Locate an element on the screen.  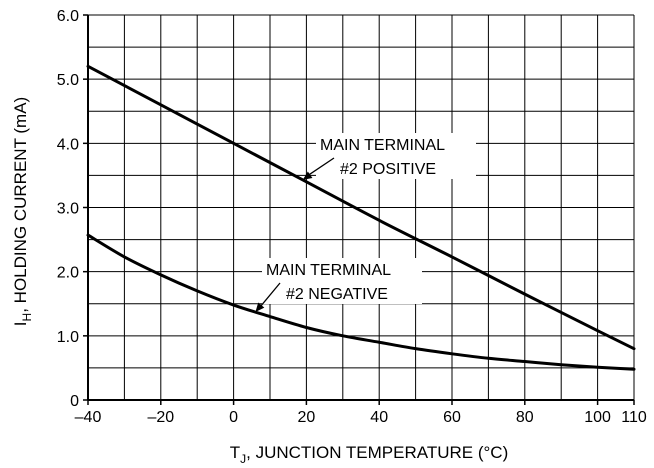
y-tick-label: 3.0 is located at coordinates (68, 209).